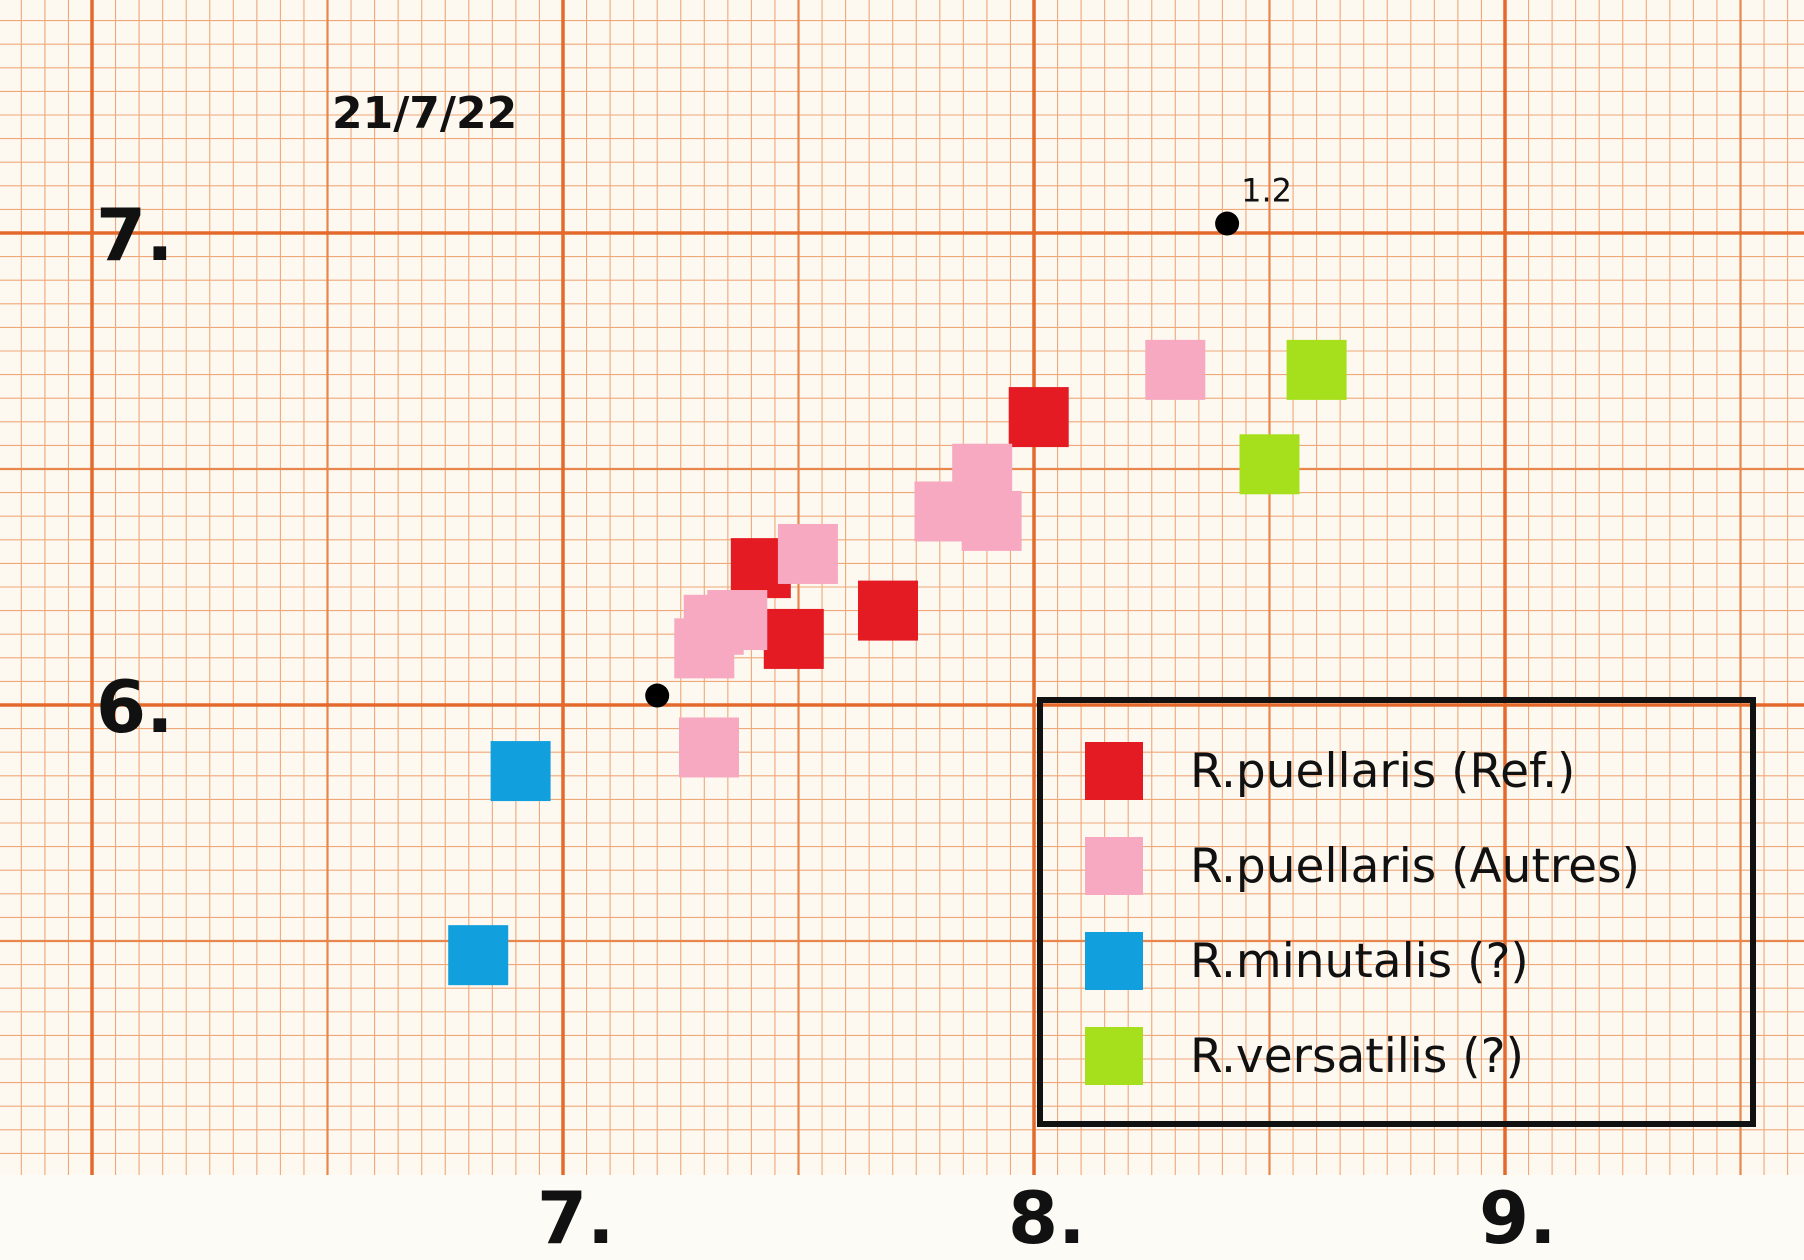  Describe the element at coordinates (1357, 1056) in the screenshot. I see `legend-label: R.versatilis (?)` at that location.